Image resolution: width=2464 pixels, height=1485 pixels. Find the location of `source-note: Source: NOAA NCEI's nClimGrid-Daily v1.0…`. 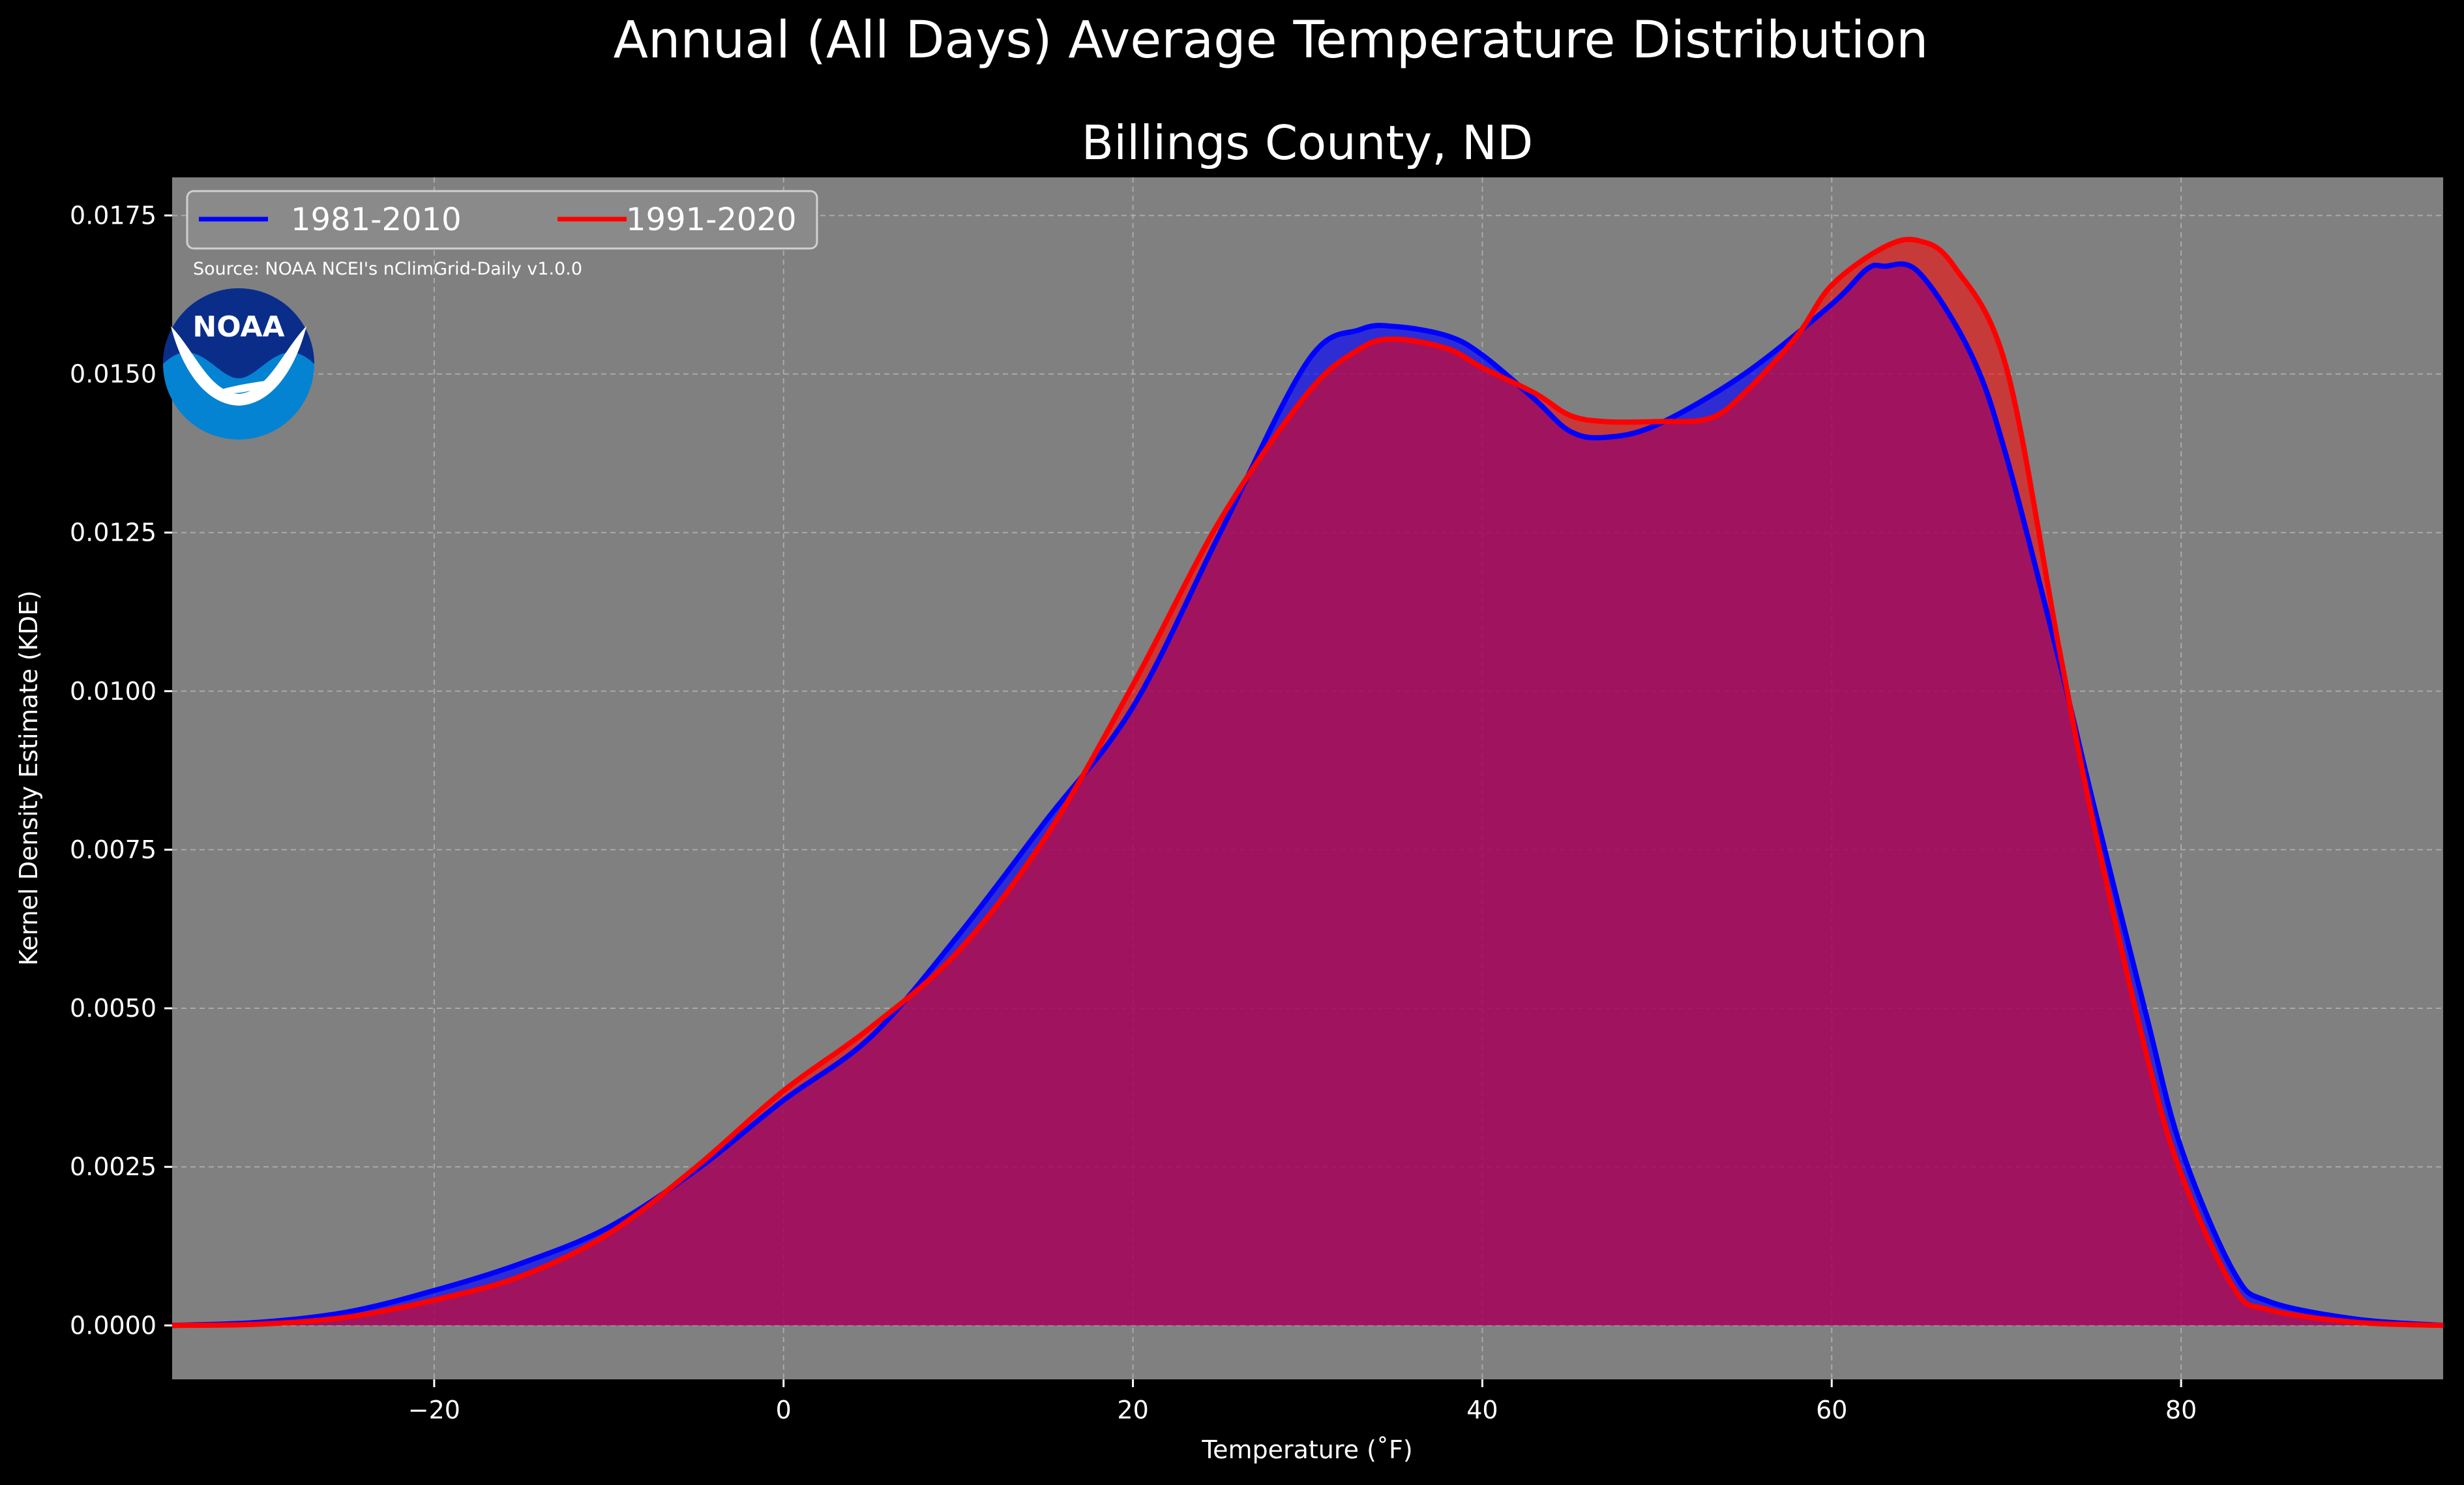

source-note: Source: NOAA NCEI's nClimGrid-Daily v1.0… is located at coordinates (387, 269).